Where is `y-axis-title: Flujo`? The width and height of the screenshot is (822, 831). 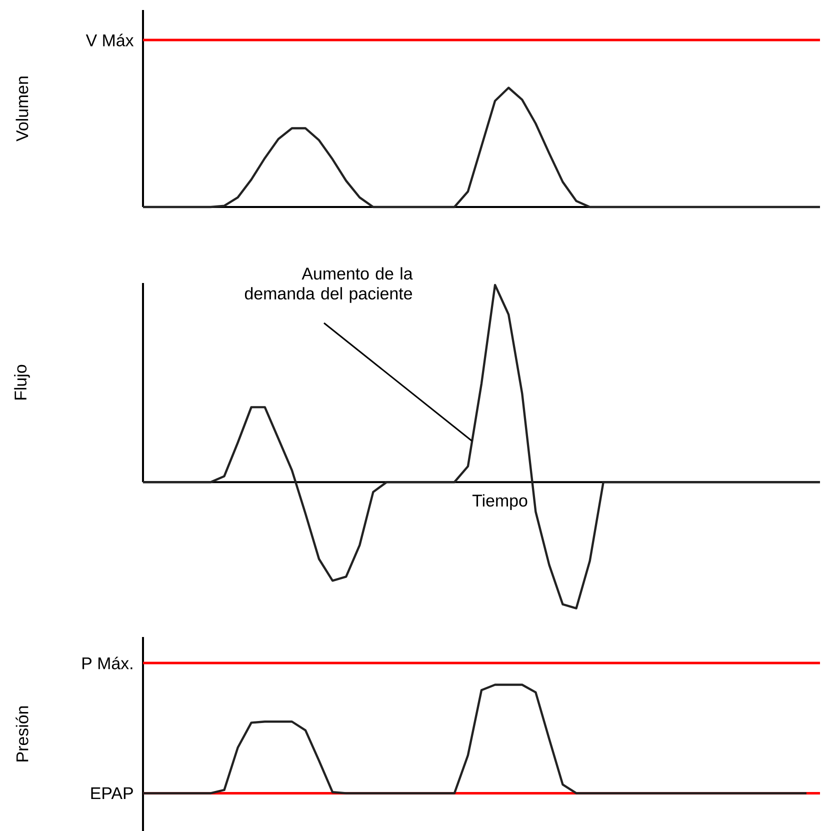
y-axis-title: Flujo is located at coordinates (22, 382).